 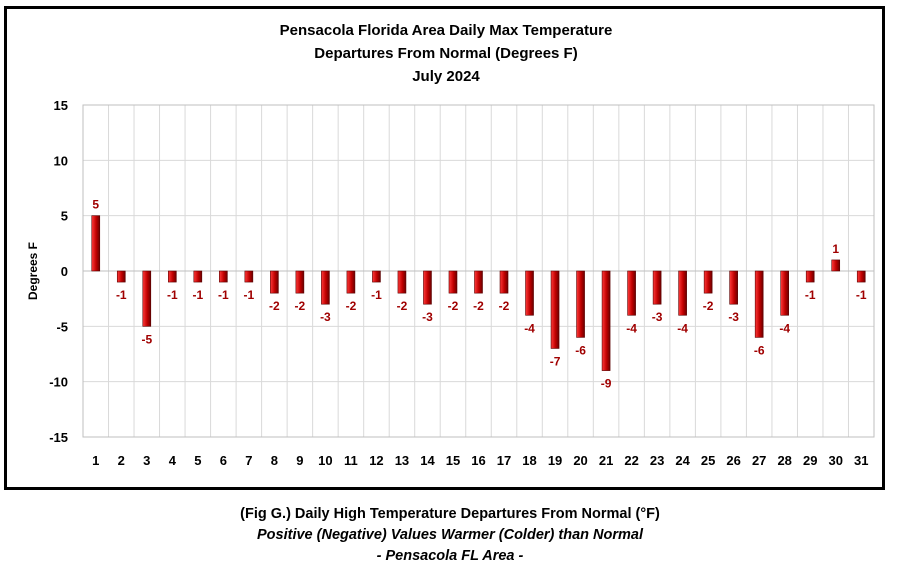 What do you see at coordinates (835, 460) in the screenshot?
I see `x-tick-label: 30` at bounding box center [835, 460].